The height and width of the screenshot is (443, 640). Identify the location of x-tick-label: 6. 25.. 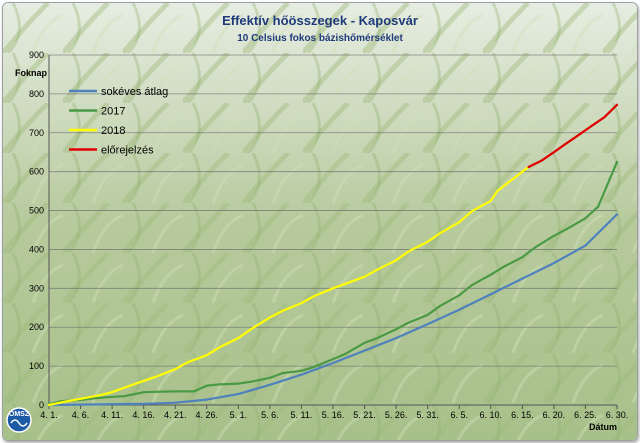
(585, 415).